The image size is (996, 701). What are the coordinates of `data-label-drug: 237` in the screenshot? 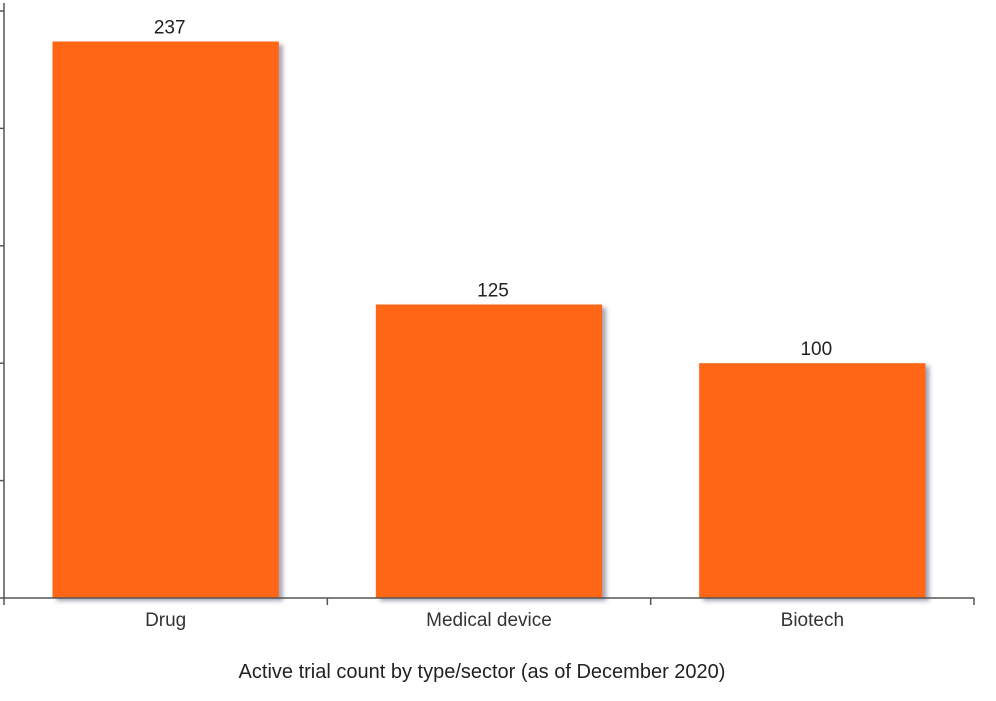 It's located at (170, 28).